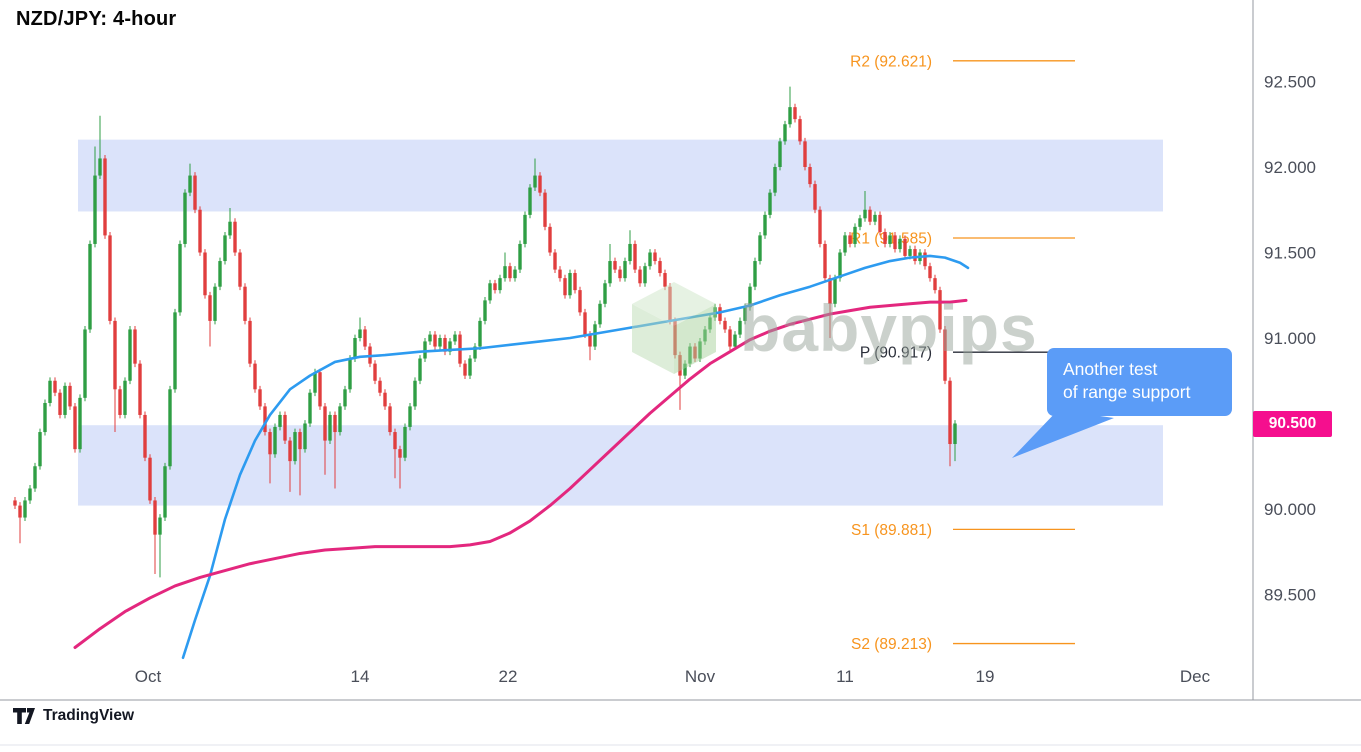  What do you see at coordinates (1292, 423) in the screenshot?
I see `last-price-badge: 90.500` at bounding box center [1292, 423].